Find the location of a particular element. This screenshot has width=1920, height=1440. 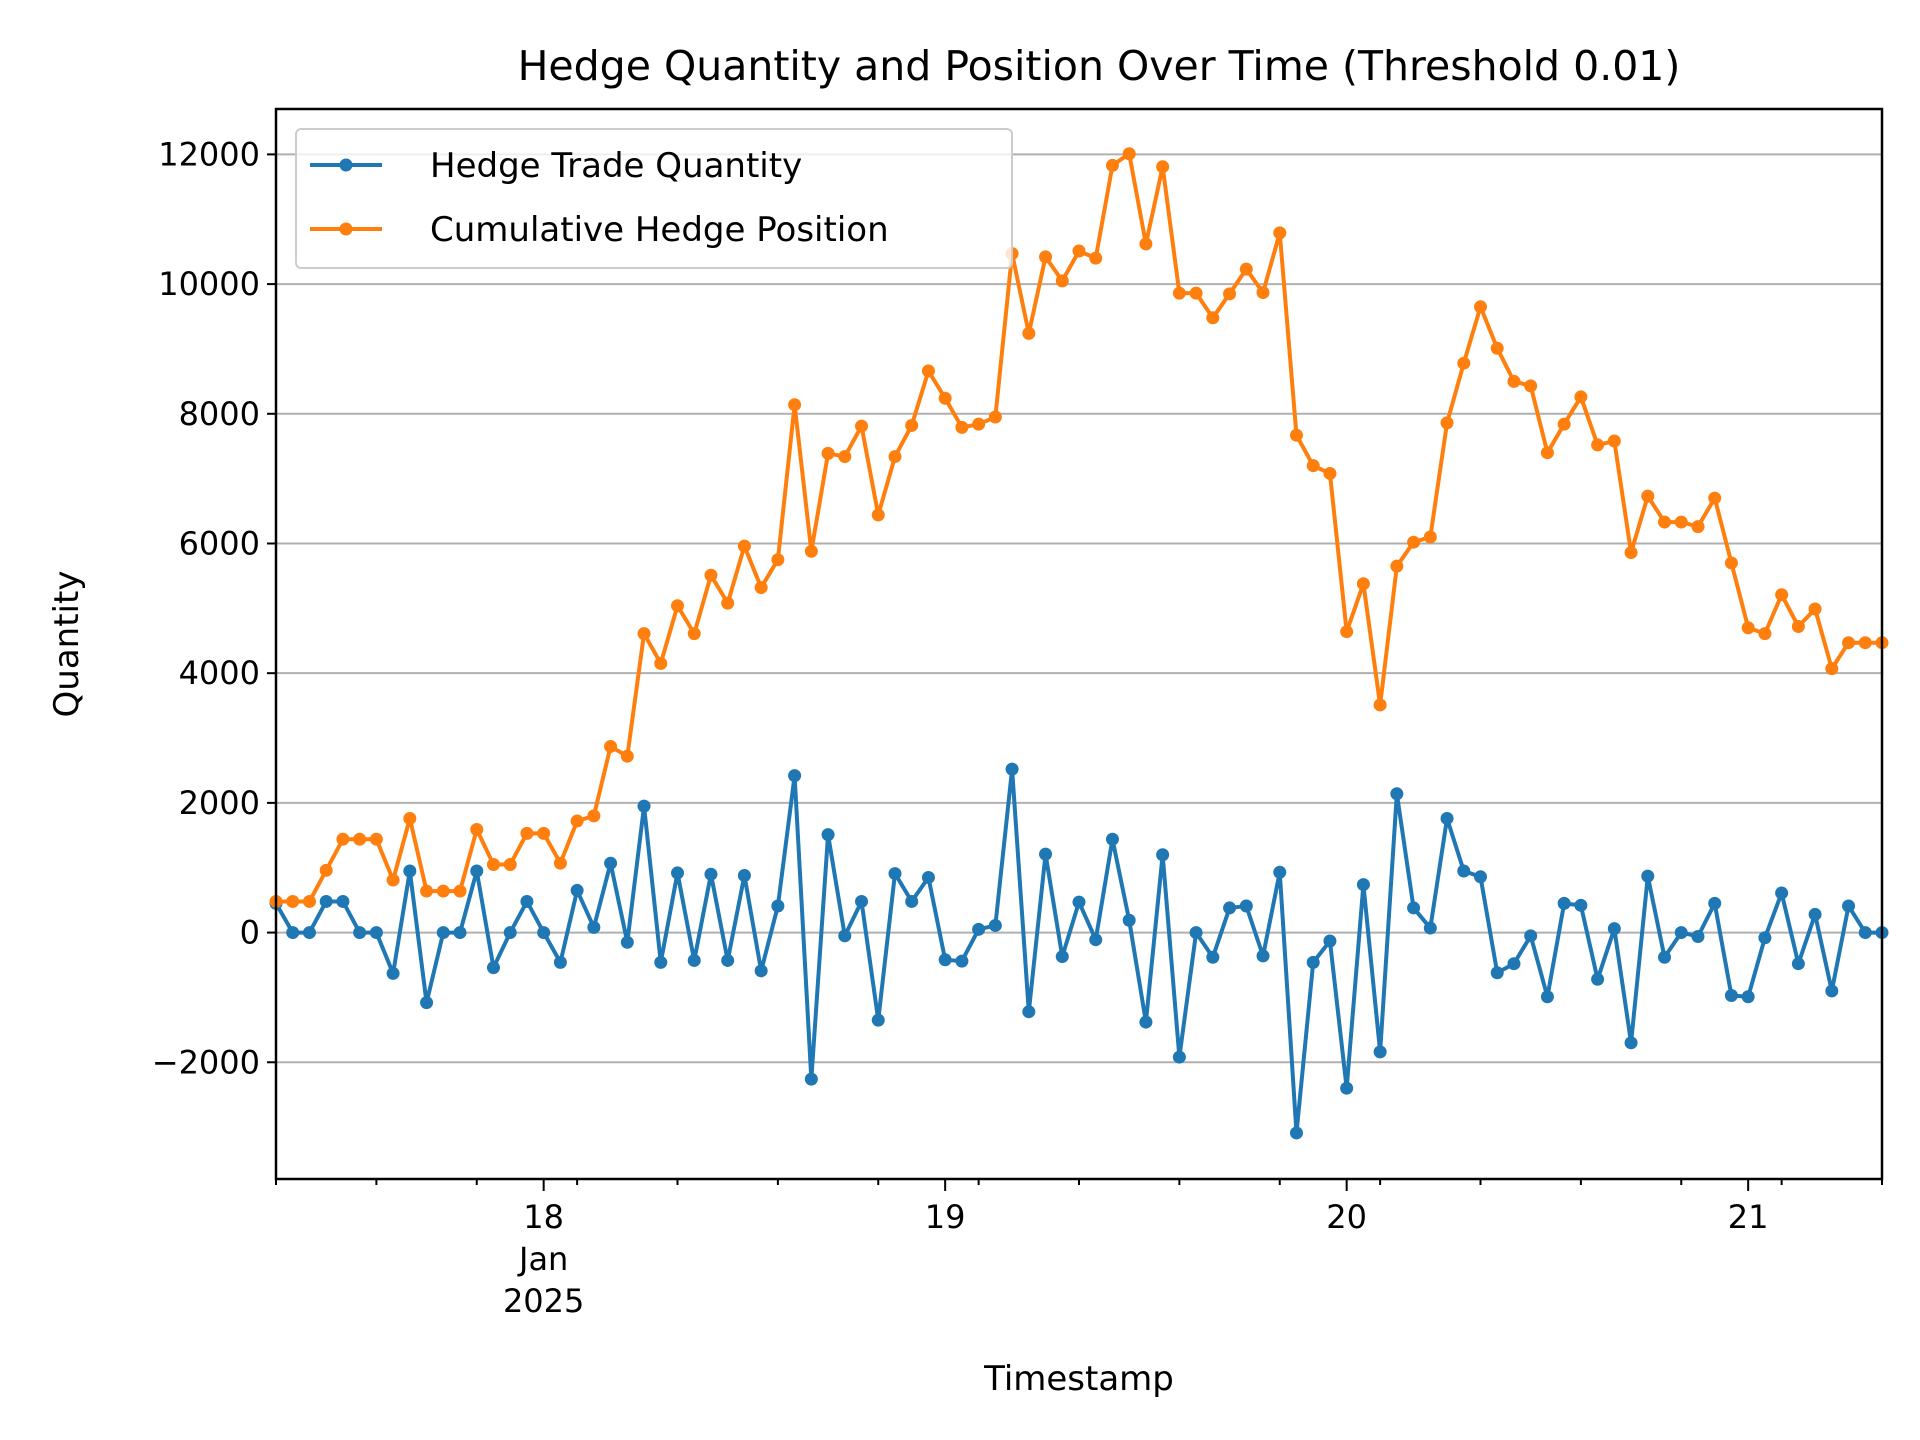

x-axis-title: Timestamp is located at coordinates (1078, 1379).